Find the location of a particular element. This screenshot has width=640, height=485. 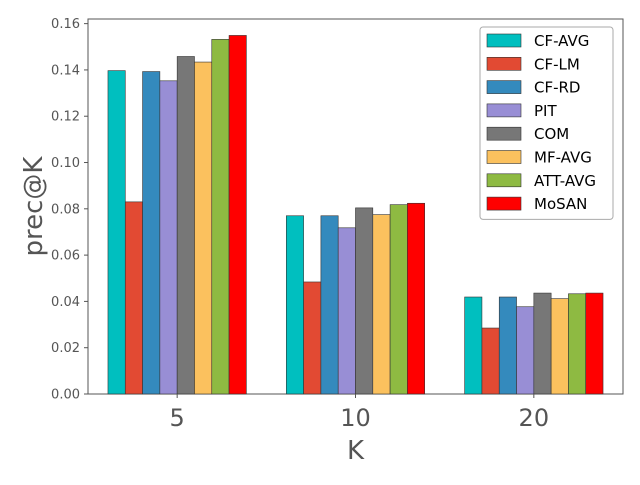

bar-com-k10 is located at coordinates (364, 301).